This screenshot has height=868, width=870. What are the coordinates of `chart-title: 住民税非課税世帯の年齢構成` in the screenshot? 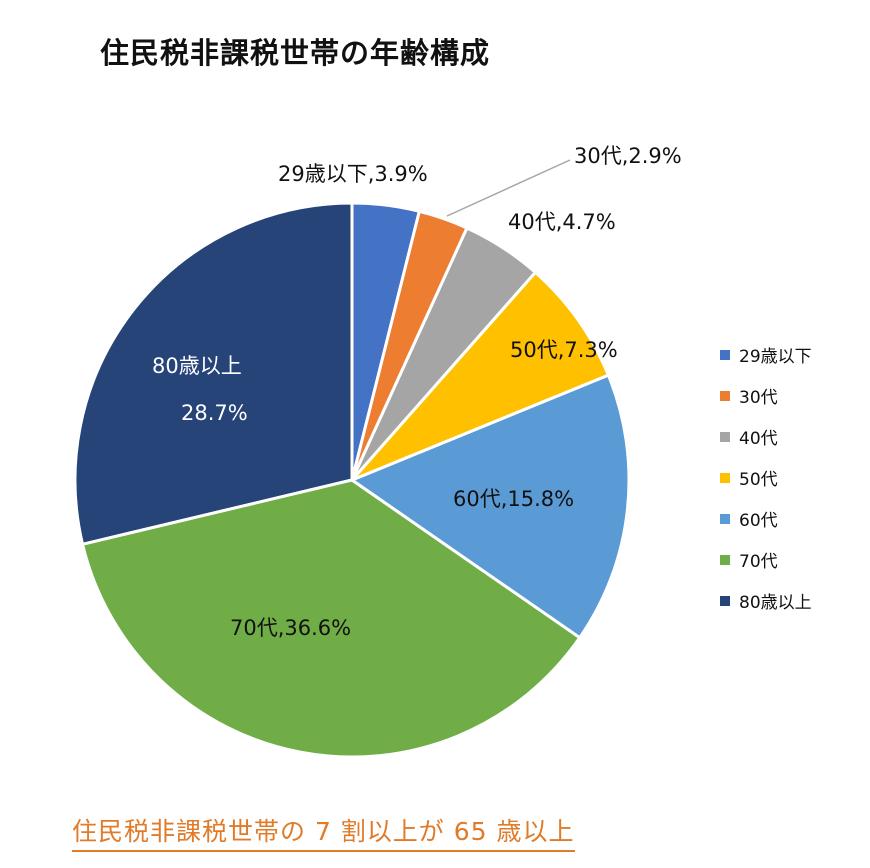 It's located at (295, 53).